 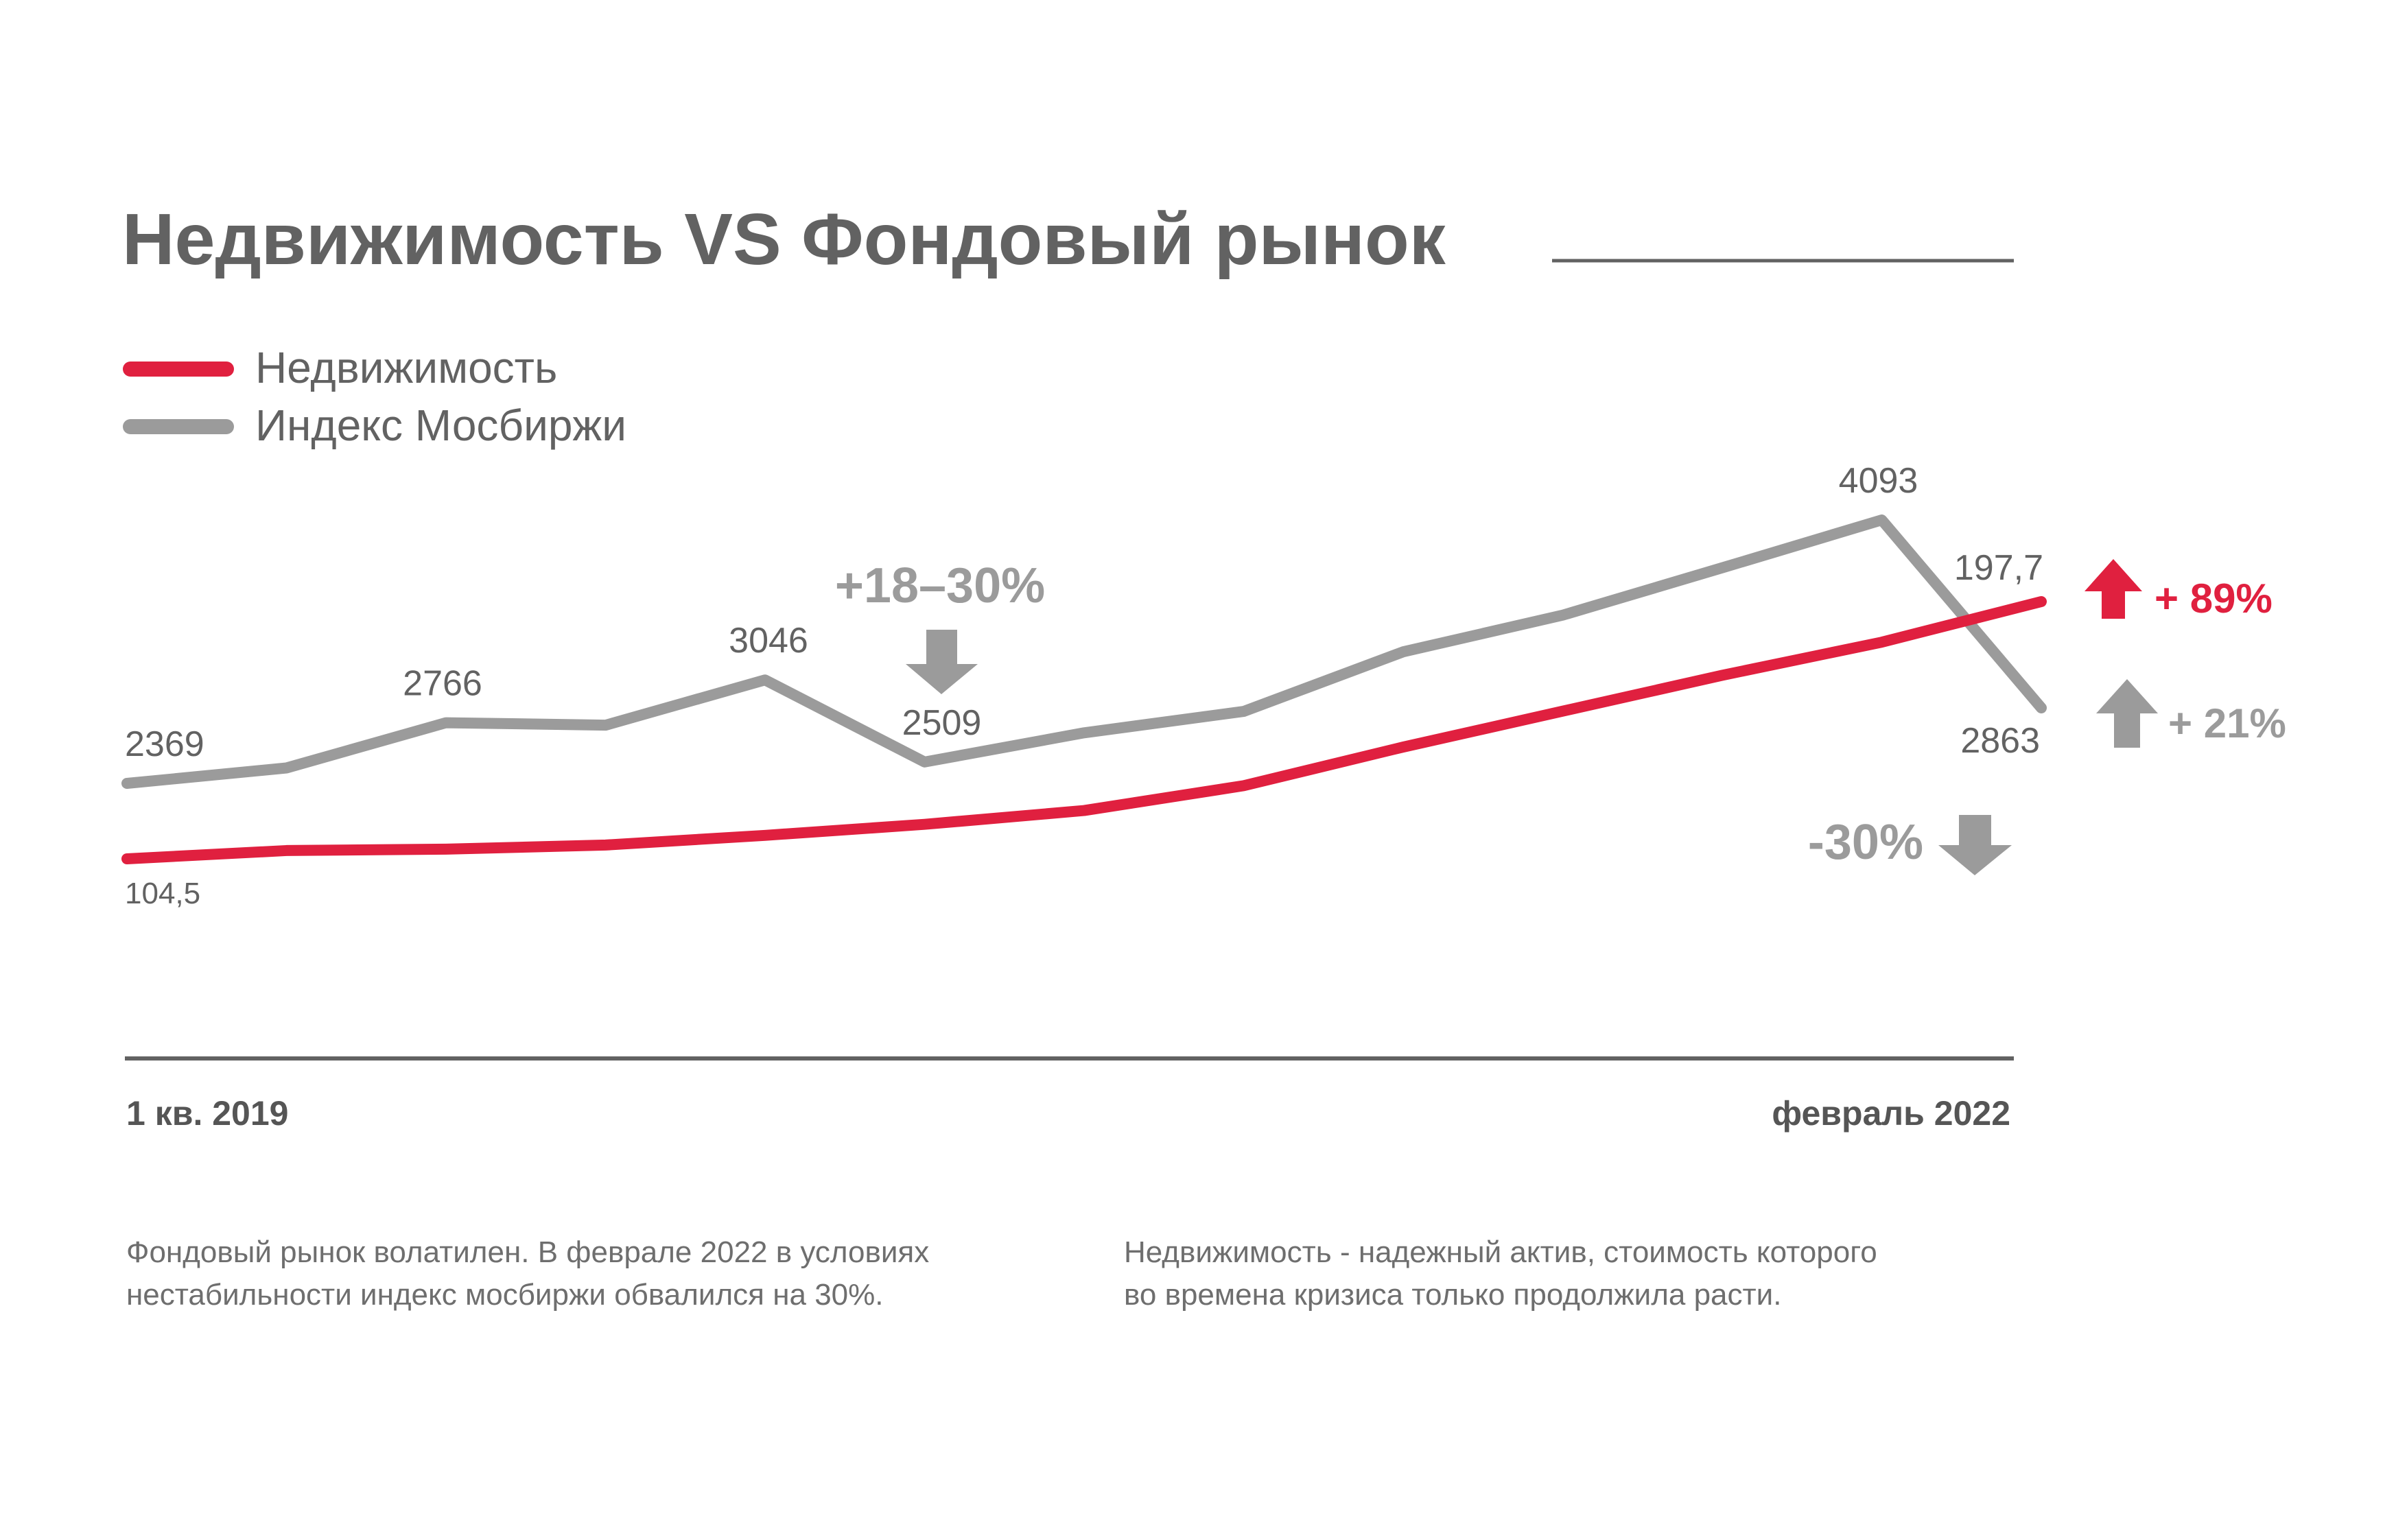 I want to click on data-label-moex-2509: 2509, so click(x=942, y=723).